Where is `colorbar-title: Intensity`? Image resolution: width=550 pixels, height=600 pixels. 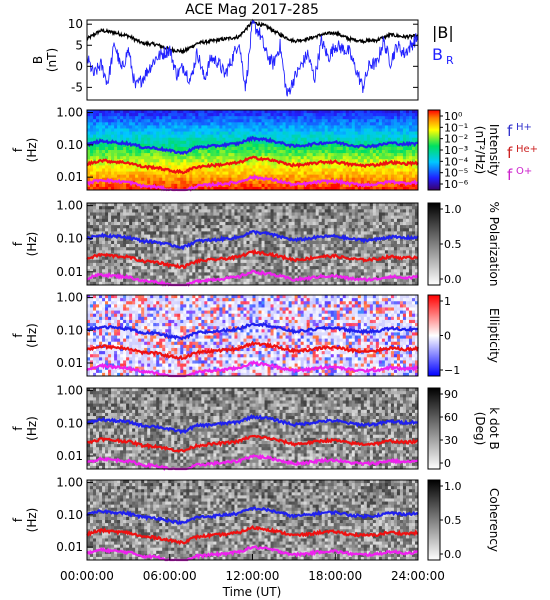
colorbar-title: Intensity is located at coordinates (494, 150).